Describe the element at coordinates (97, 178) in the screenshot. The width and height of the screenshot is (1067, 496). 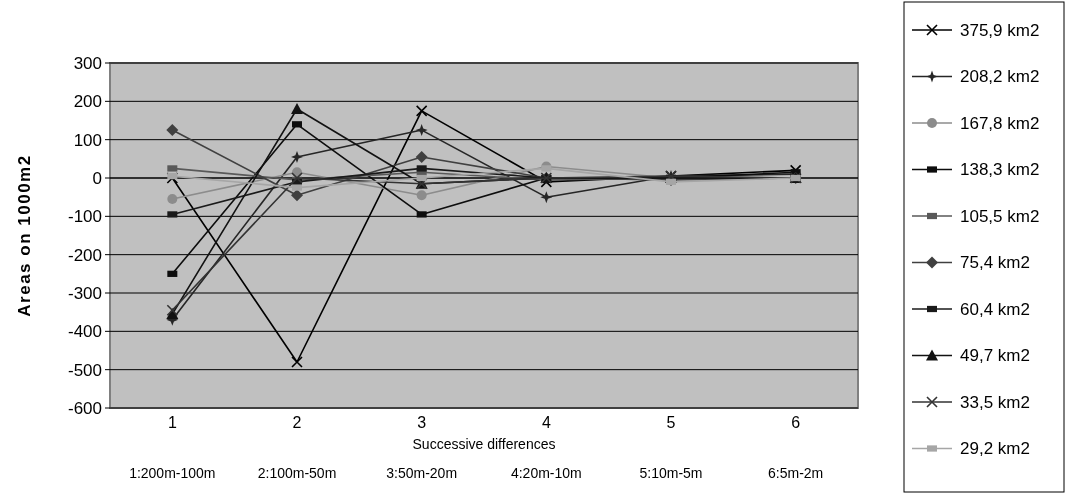
I see `y-tick-label: 0` at that location.